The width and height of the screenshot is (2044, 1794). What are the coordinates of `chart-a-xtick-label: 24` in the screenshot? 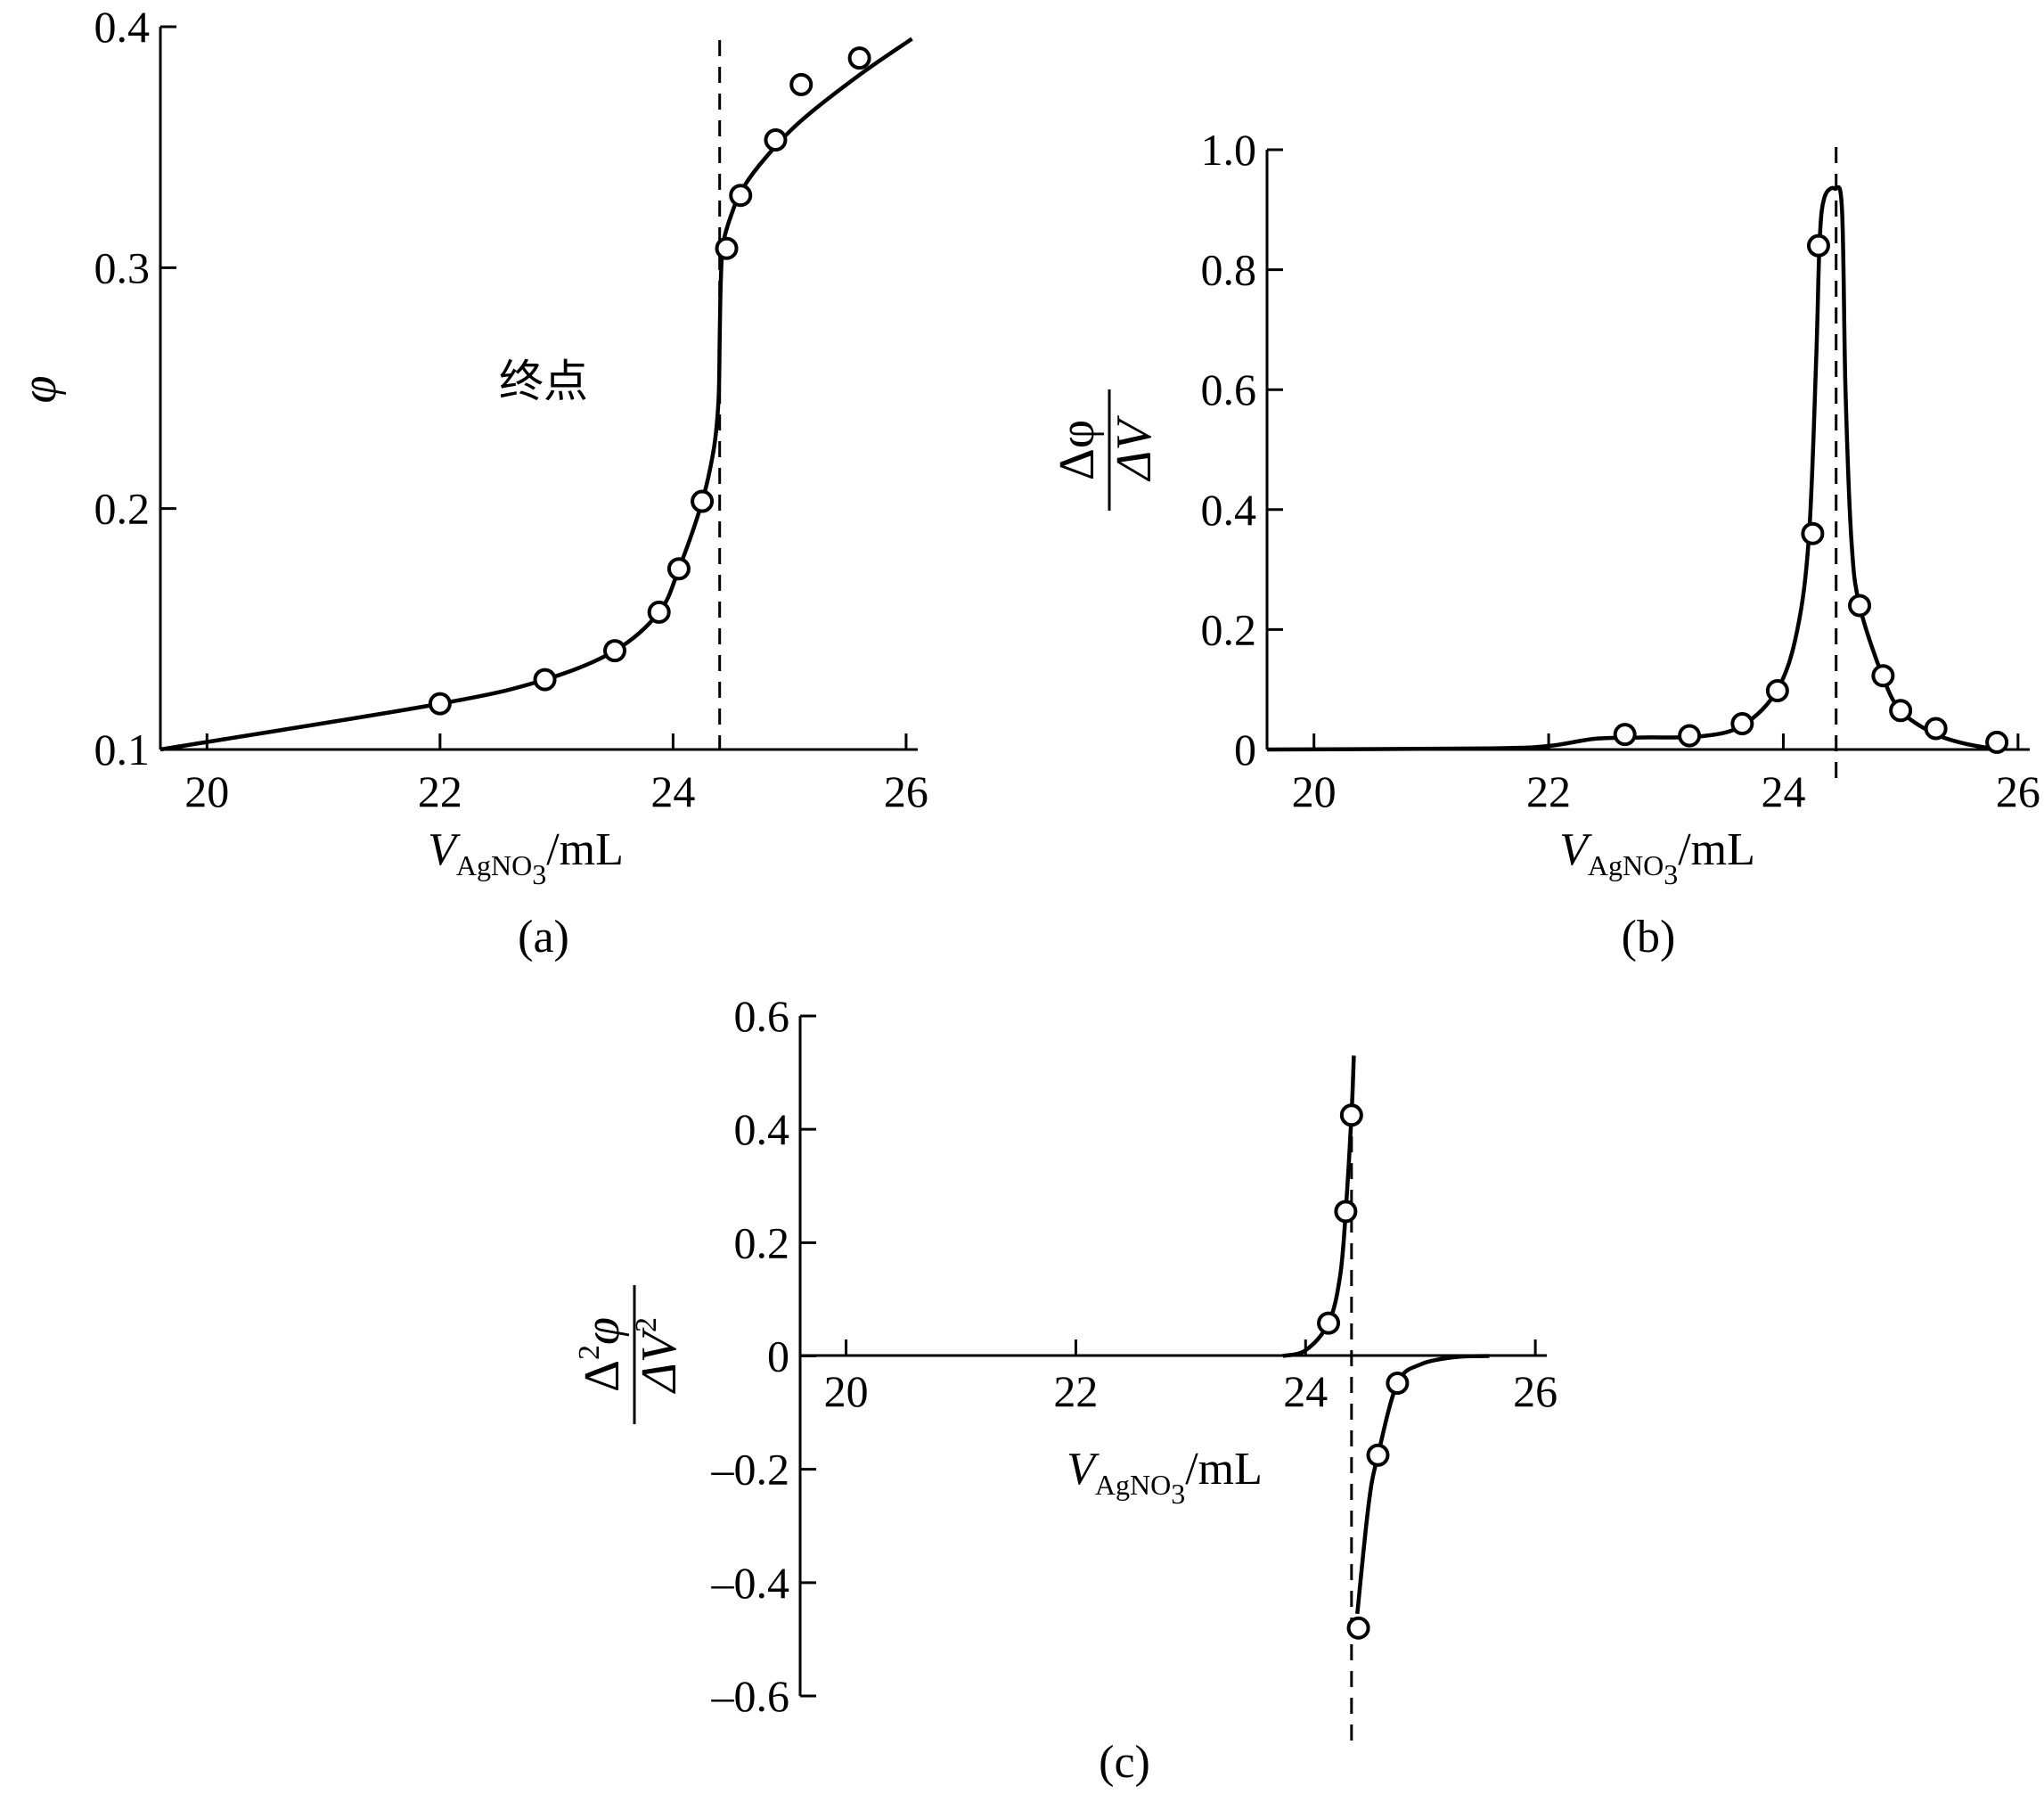 It's located at (672, 791).